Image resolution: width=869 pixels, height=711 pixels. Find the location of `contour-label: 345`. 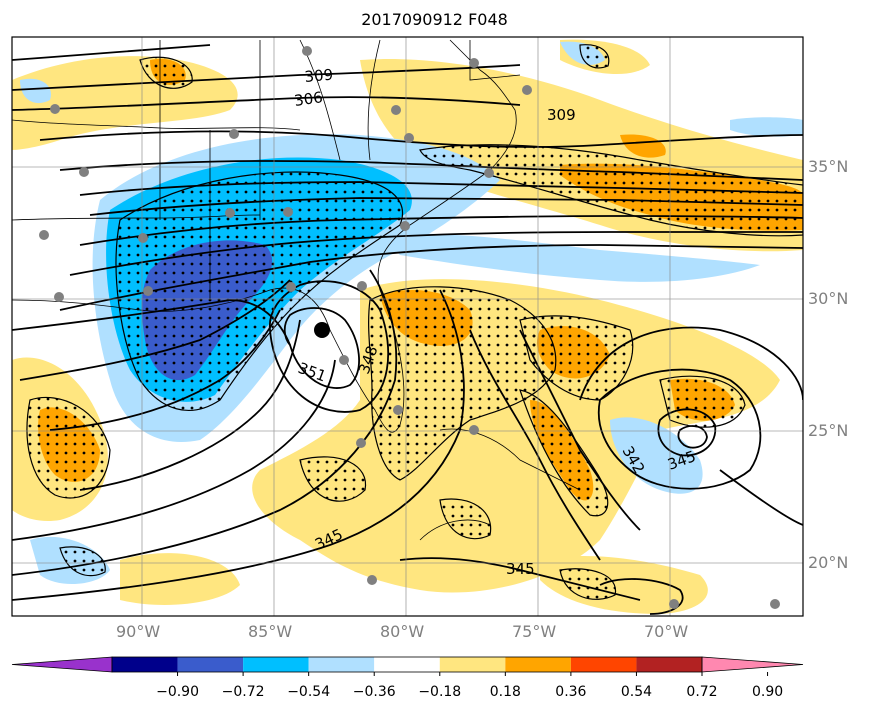

contour-label: 345 is located at coordinates (520, 569).